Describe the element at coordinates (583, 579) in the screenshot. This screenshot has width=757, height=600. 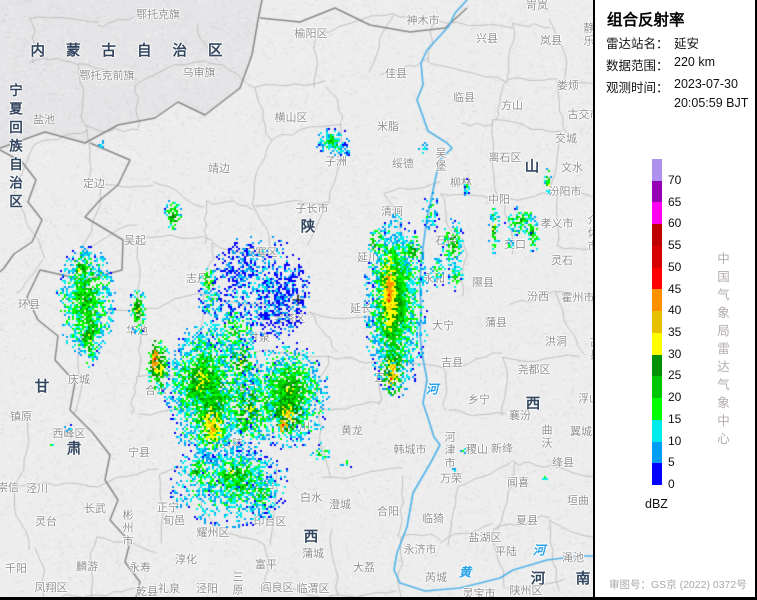
I see `province-label: 南` at that location.